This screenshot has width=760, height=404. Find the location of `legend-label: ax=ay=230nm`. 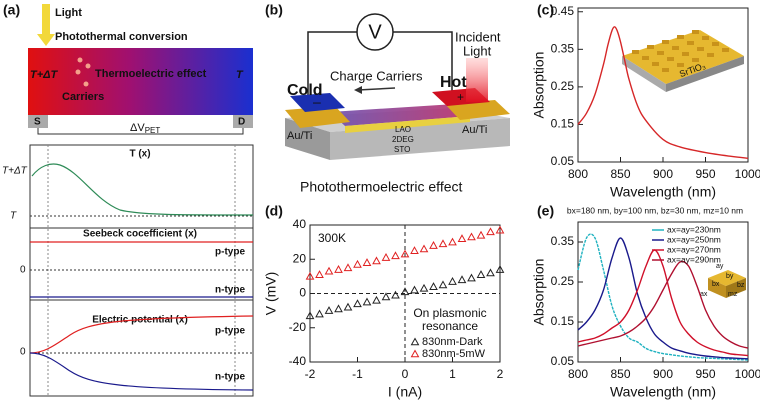

legend-label: ax=ay=230nm is located at coordinates (694, 229).